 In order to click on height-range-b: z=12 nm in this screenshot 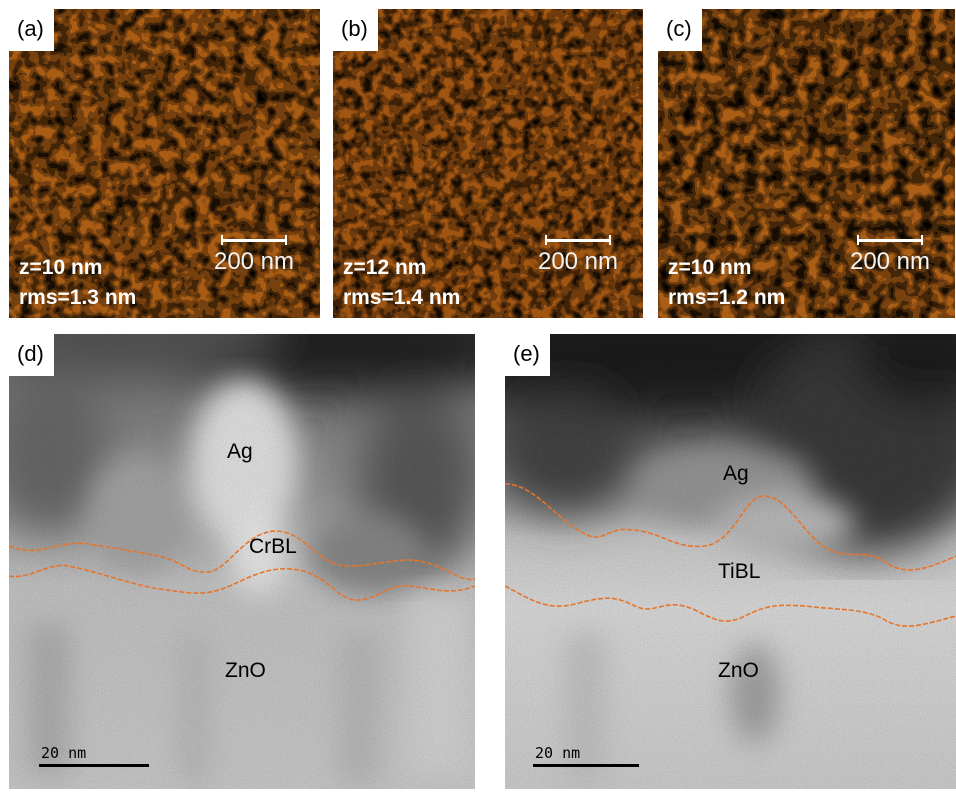, I will do `click(384, 268)`.